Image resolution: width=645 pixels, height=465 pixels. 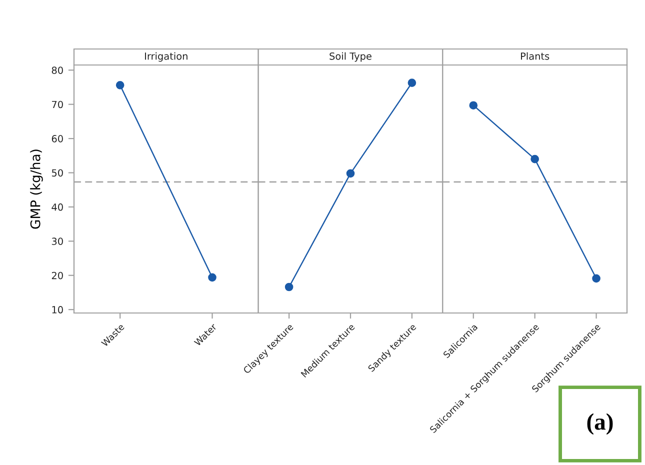 What do you see at coordinates (57, 173) in the screenshot?
I see `y-tick-label: 50` at bounding box center [57, 173].